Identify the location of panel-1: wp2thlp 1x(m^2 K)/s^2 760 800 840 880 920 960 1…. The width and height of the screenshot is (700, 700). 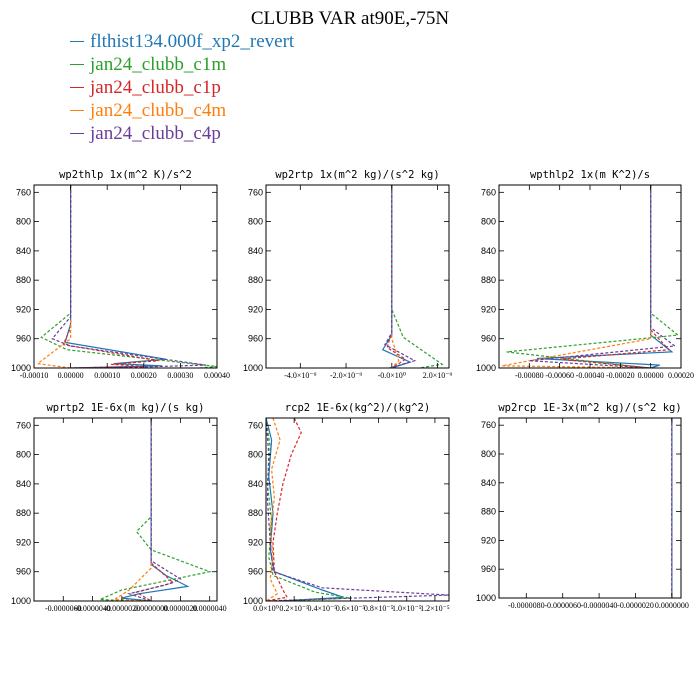
(120, 274).